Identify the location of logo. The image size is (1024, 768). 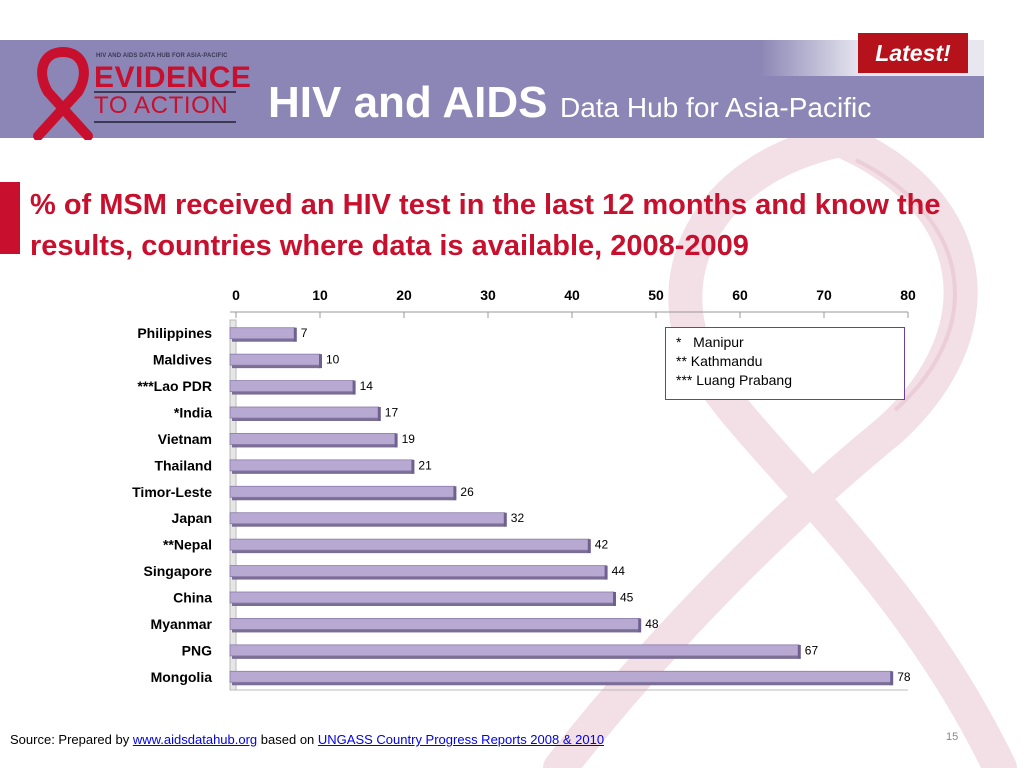
(129, 92).